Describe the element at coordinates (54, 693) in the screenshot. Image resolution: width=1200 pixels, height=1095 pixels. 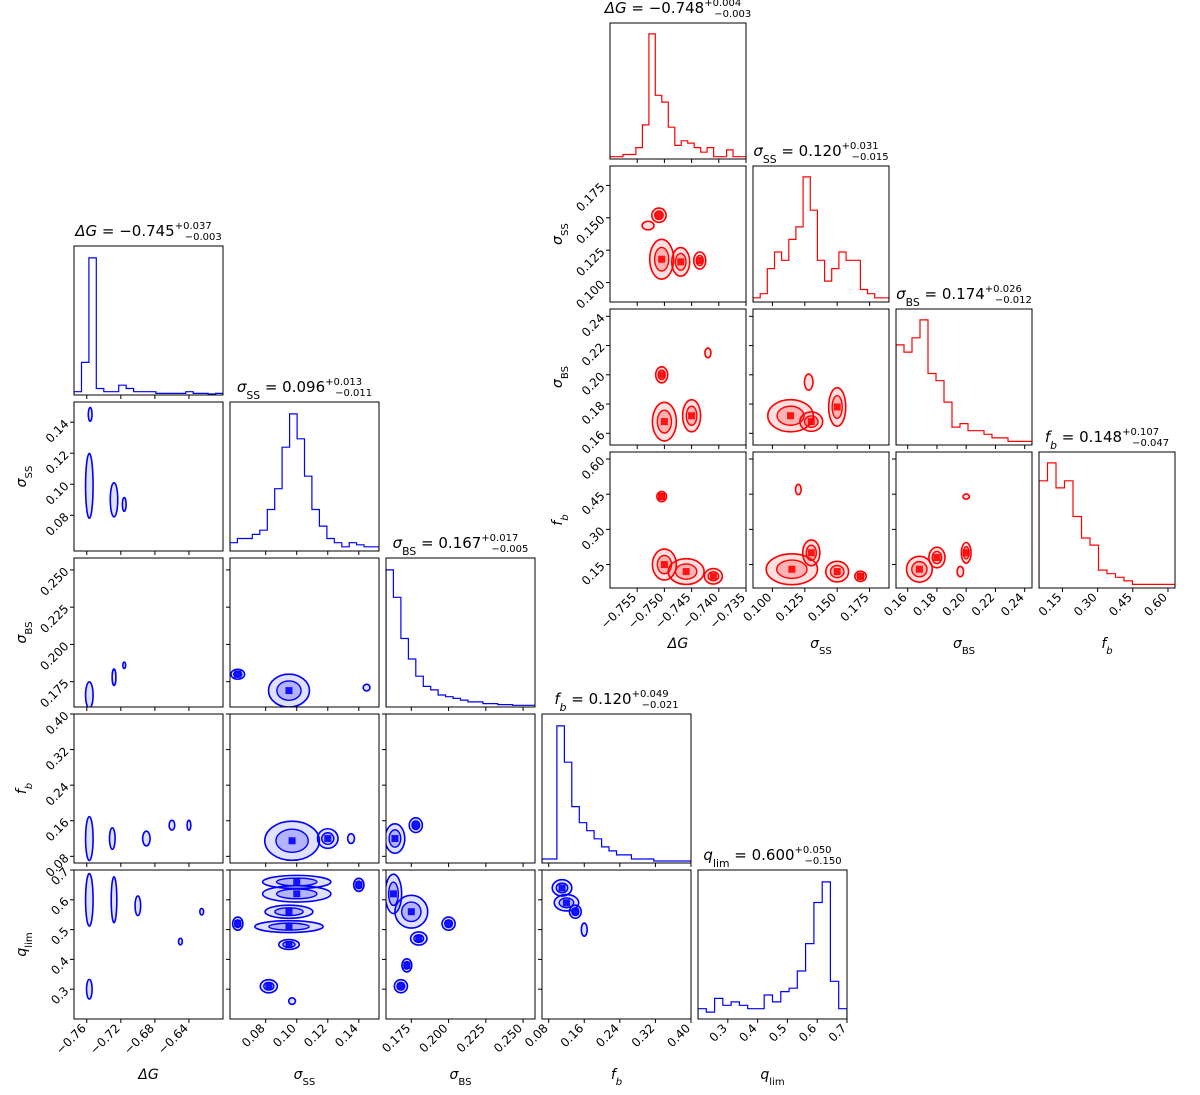
I see `ytick-label-blue-sBS: 0.175` at that location.